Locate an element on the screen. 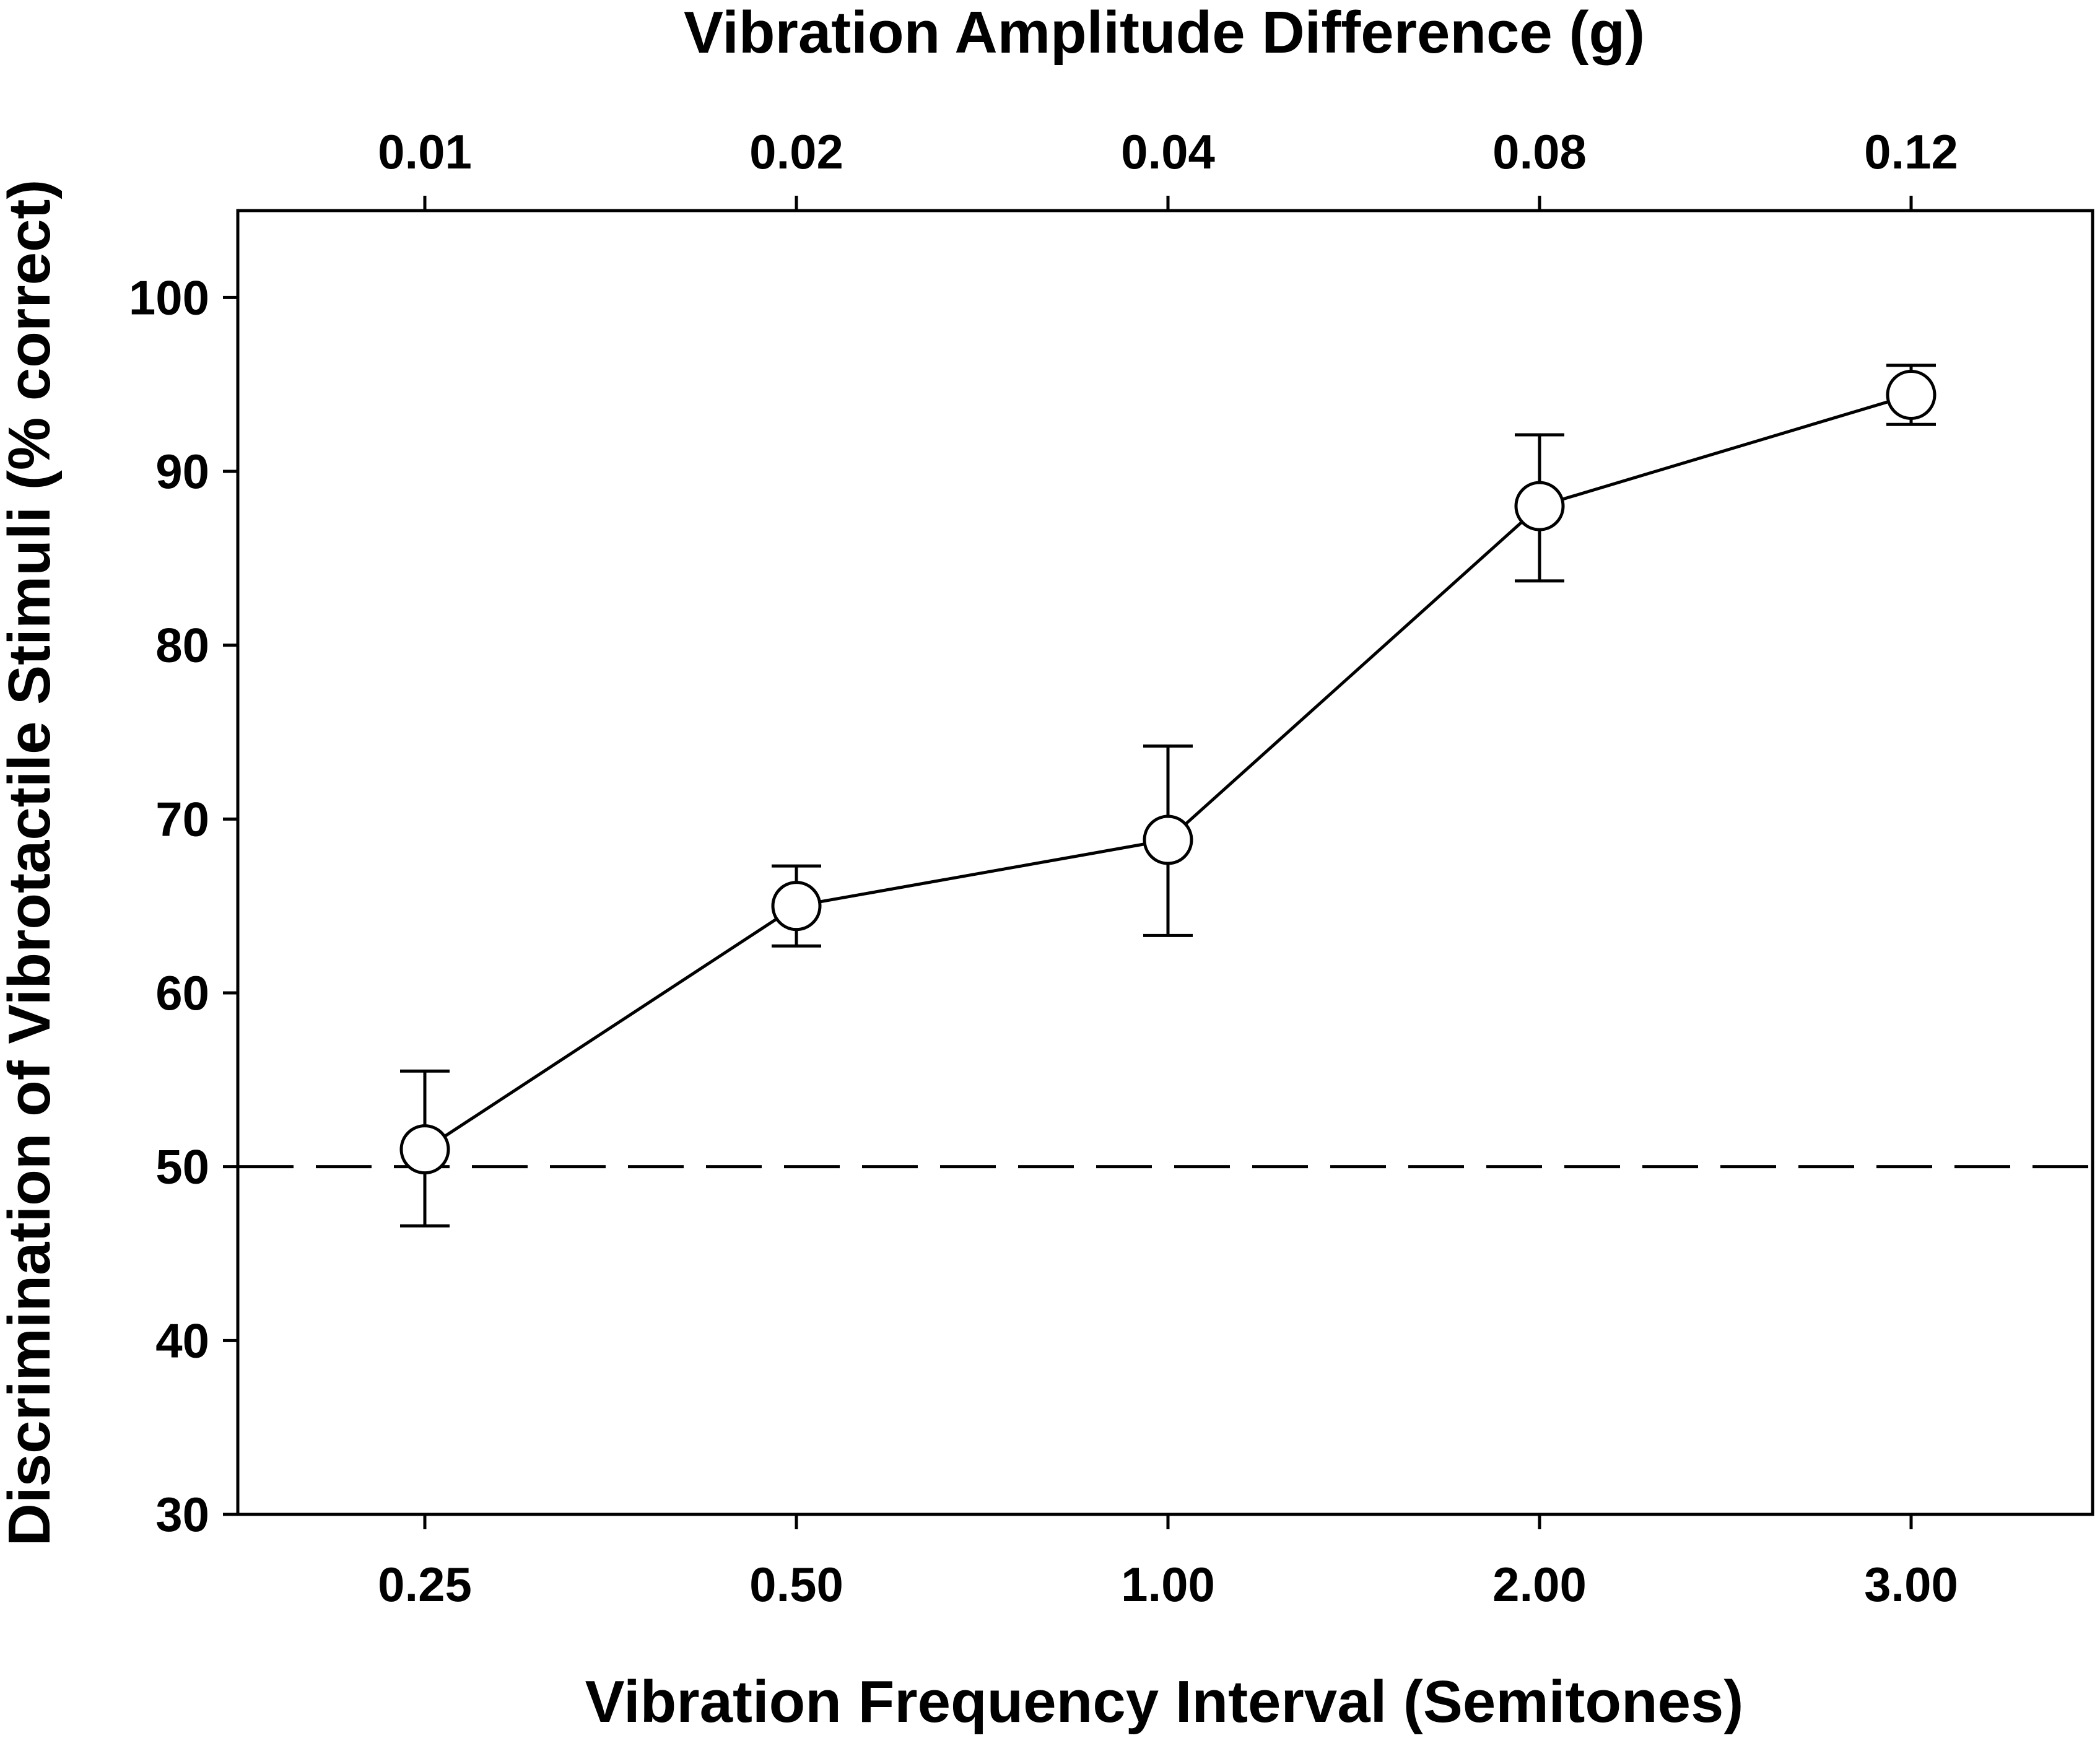  y-axis-ticks: 30 40 50 60 70 80 90 100 is located at coordinates (183, 906).